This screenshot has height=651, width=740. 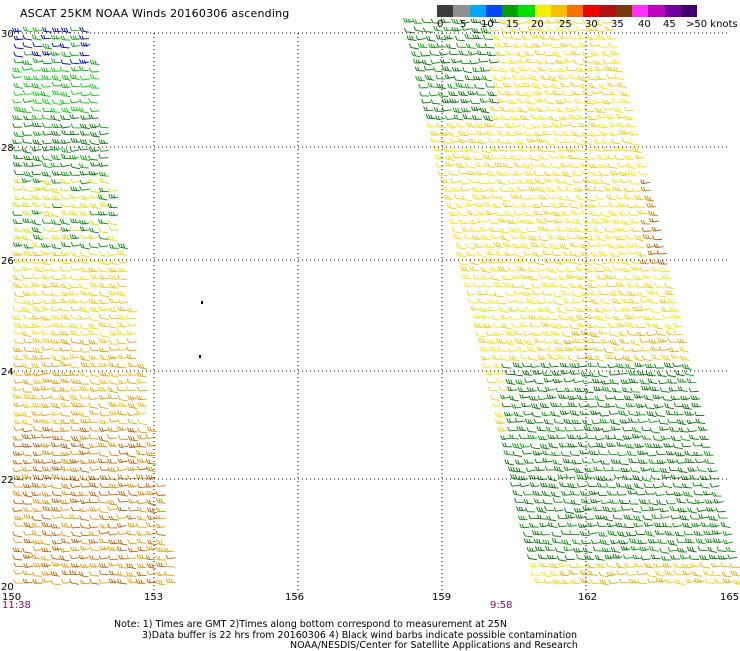 What do you see at coordinates (7, 372) in the screenshot?
I see `lat-label-24: 24` at bounding box center [7, 372].